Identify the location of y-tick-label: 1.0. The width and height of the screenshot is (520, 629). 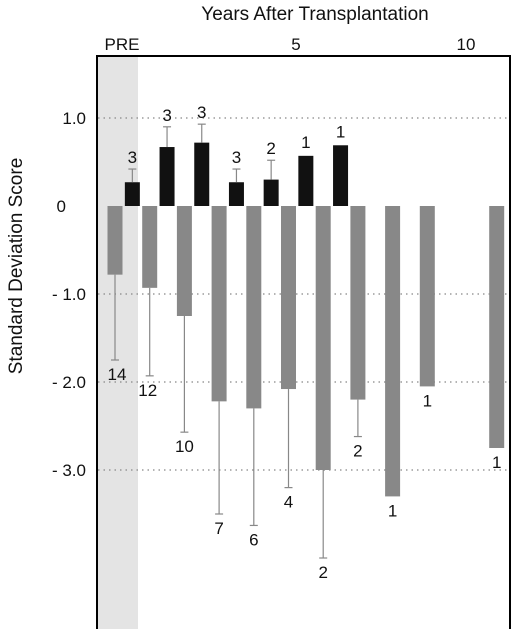
(74, 118).